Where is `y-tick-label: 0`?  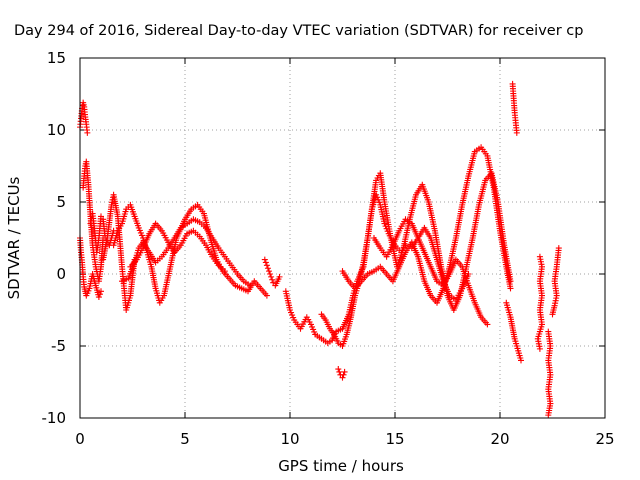 y-tick-label: 0 is located at coordinates (61, 274).